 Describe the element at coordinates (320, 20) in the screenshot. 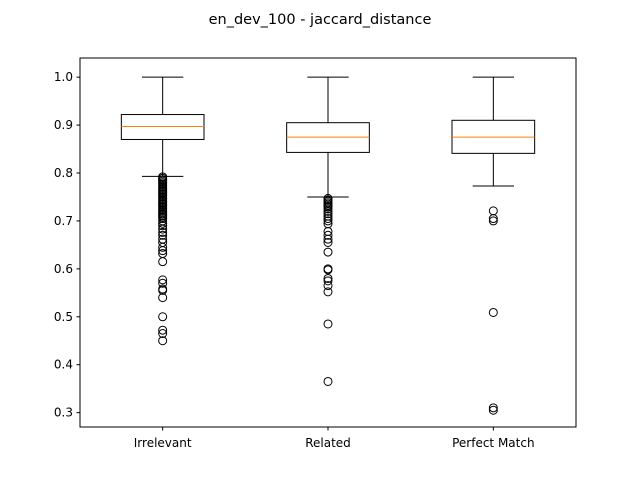

I see `chart-title: en_dev_100 - jaccard_distance` at that location.